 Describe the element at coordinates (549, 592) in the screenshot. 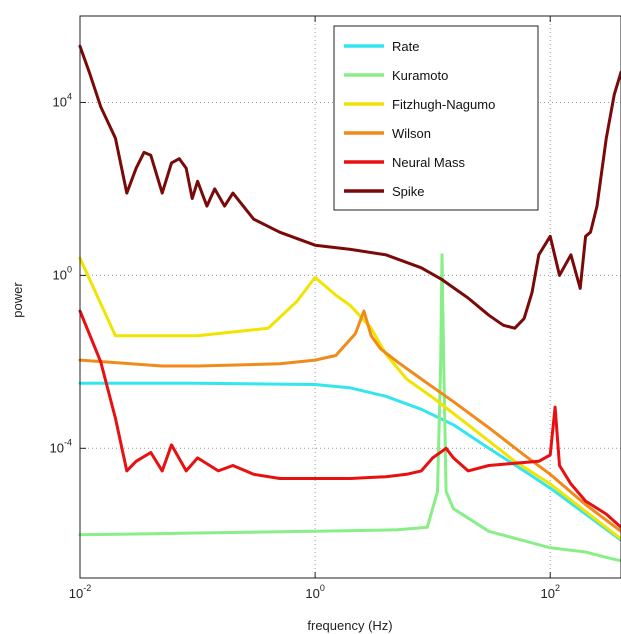

I see `x-tick-label: 10²` at that location.